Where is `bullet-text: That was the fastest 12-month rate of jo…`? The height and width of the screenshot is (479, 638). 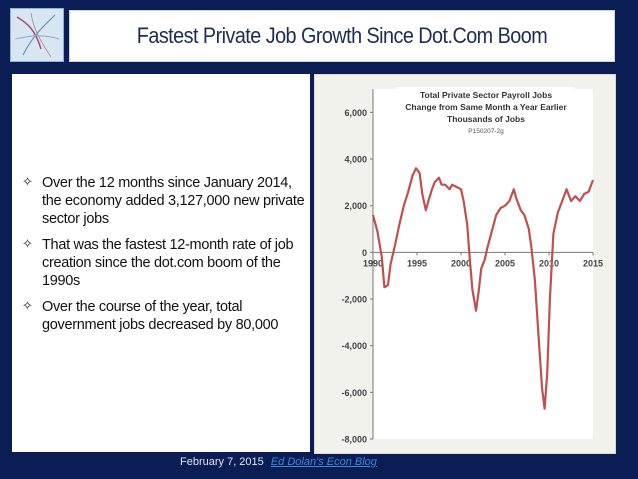 bullet-text: That was the fastest 12-month rate of jo… is located at coordinates (168, 263).